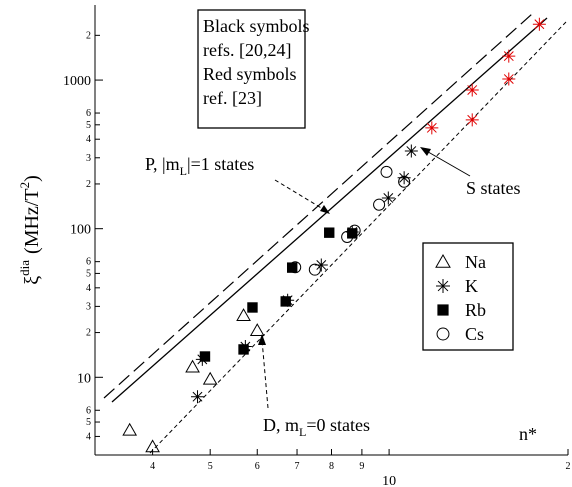 The height and width of the screenshot is (487, 572). I want to click on annotation: P, |mL|=1 states, so click(199, 166).